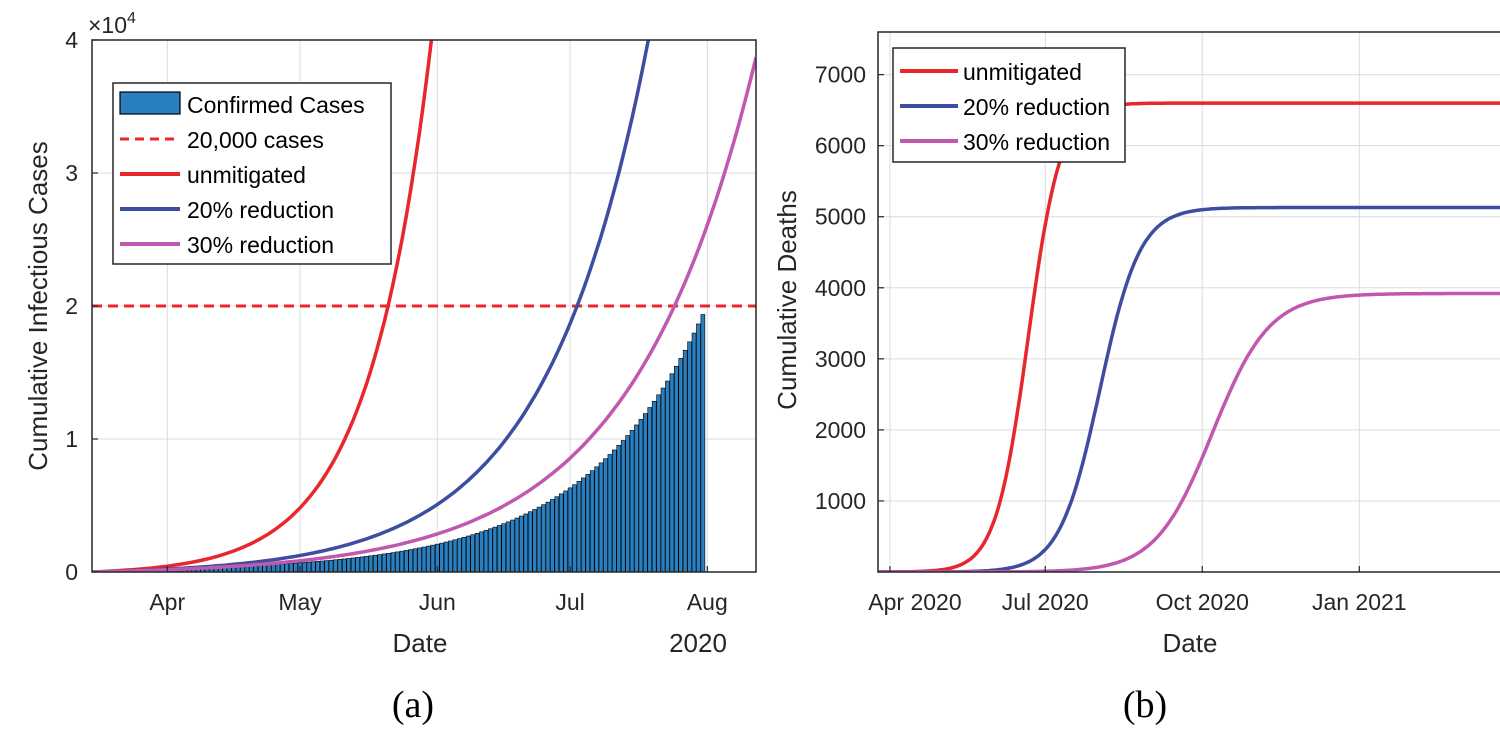 The height and width of the screenshot is (730, 1500). I want to click on panel-a-x-ticks: Apr May Jun Jul Aug, so click(438, 590).